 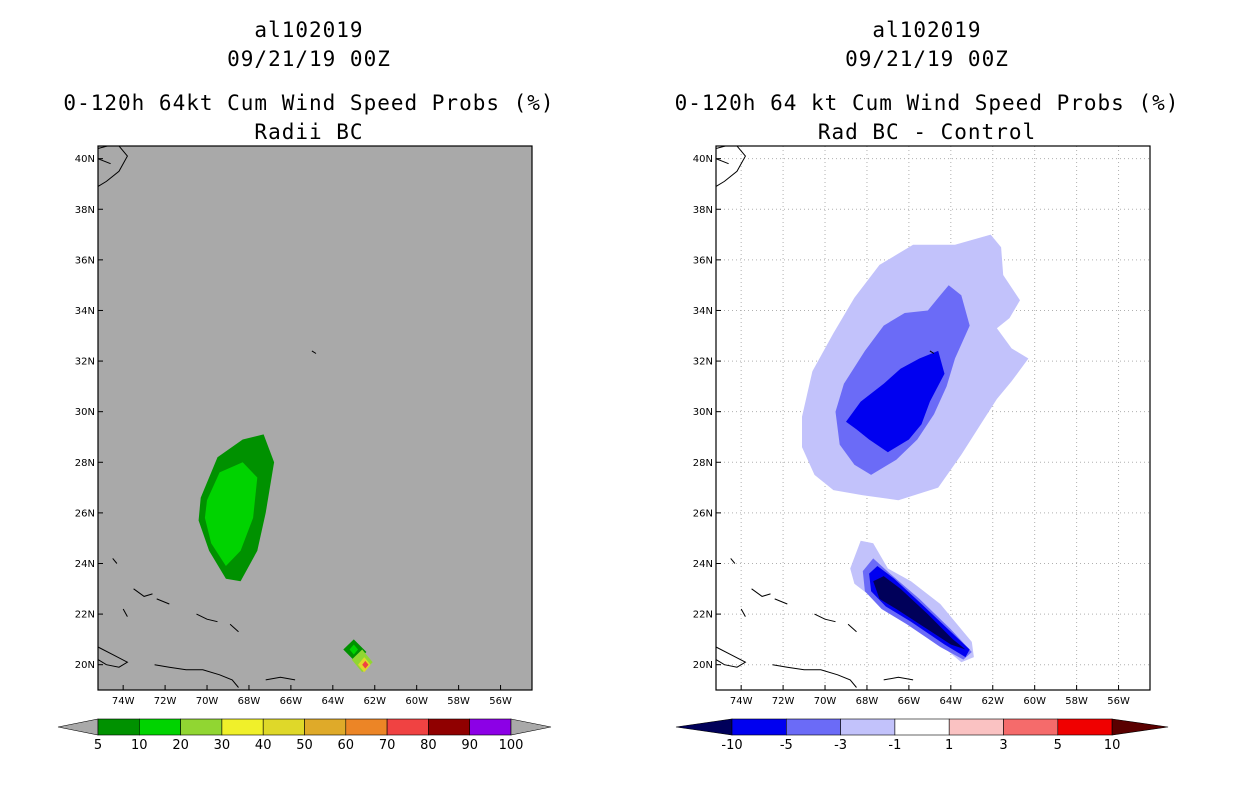 I want to click on y-tick-label: 22N, so click(x=703, y=615).